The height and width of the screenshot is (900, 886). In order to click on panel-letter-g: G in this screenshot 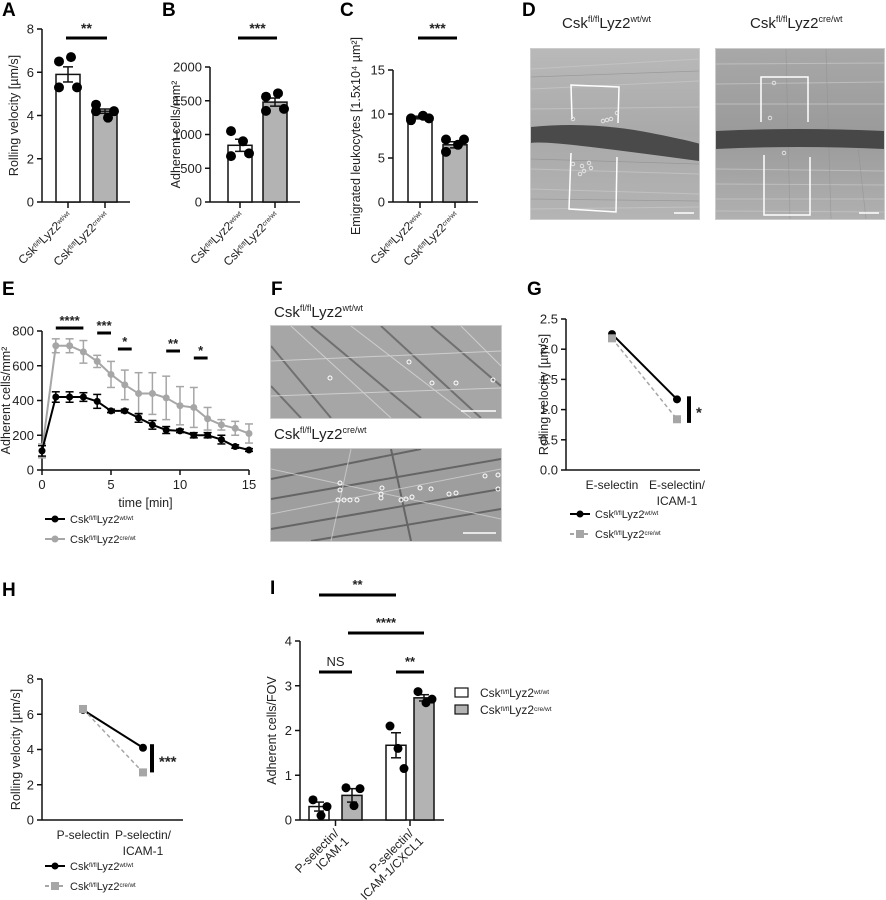, I will do `click(534, 289)`.